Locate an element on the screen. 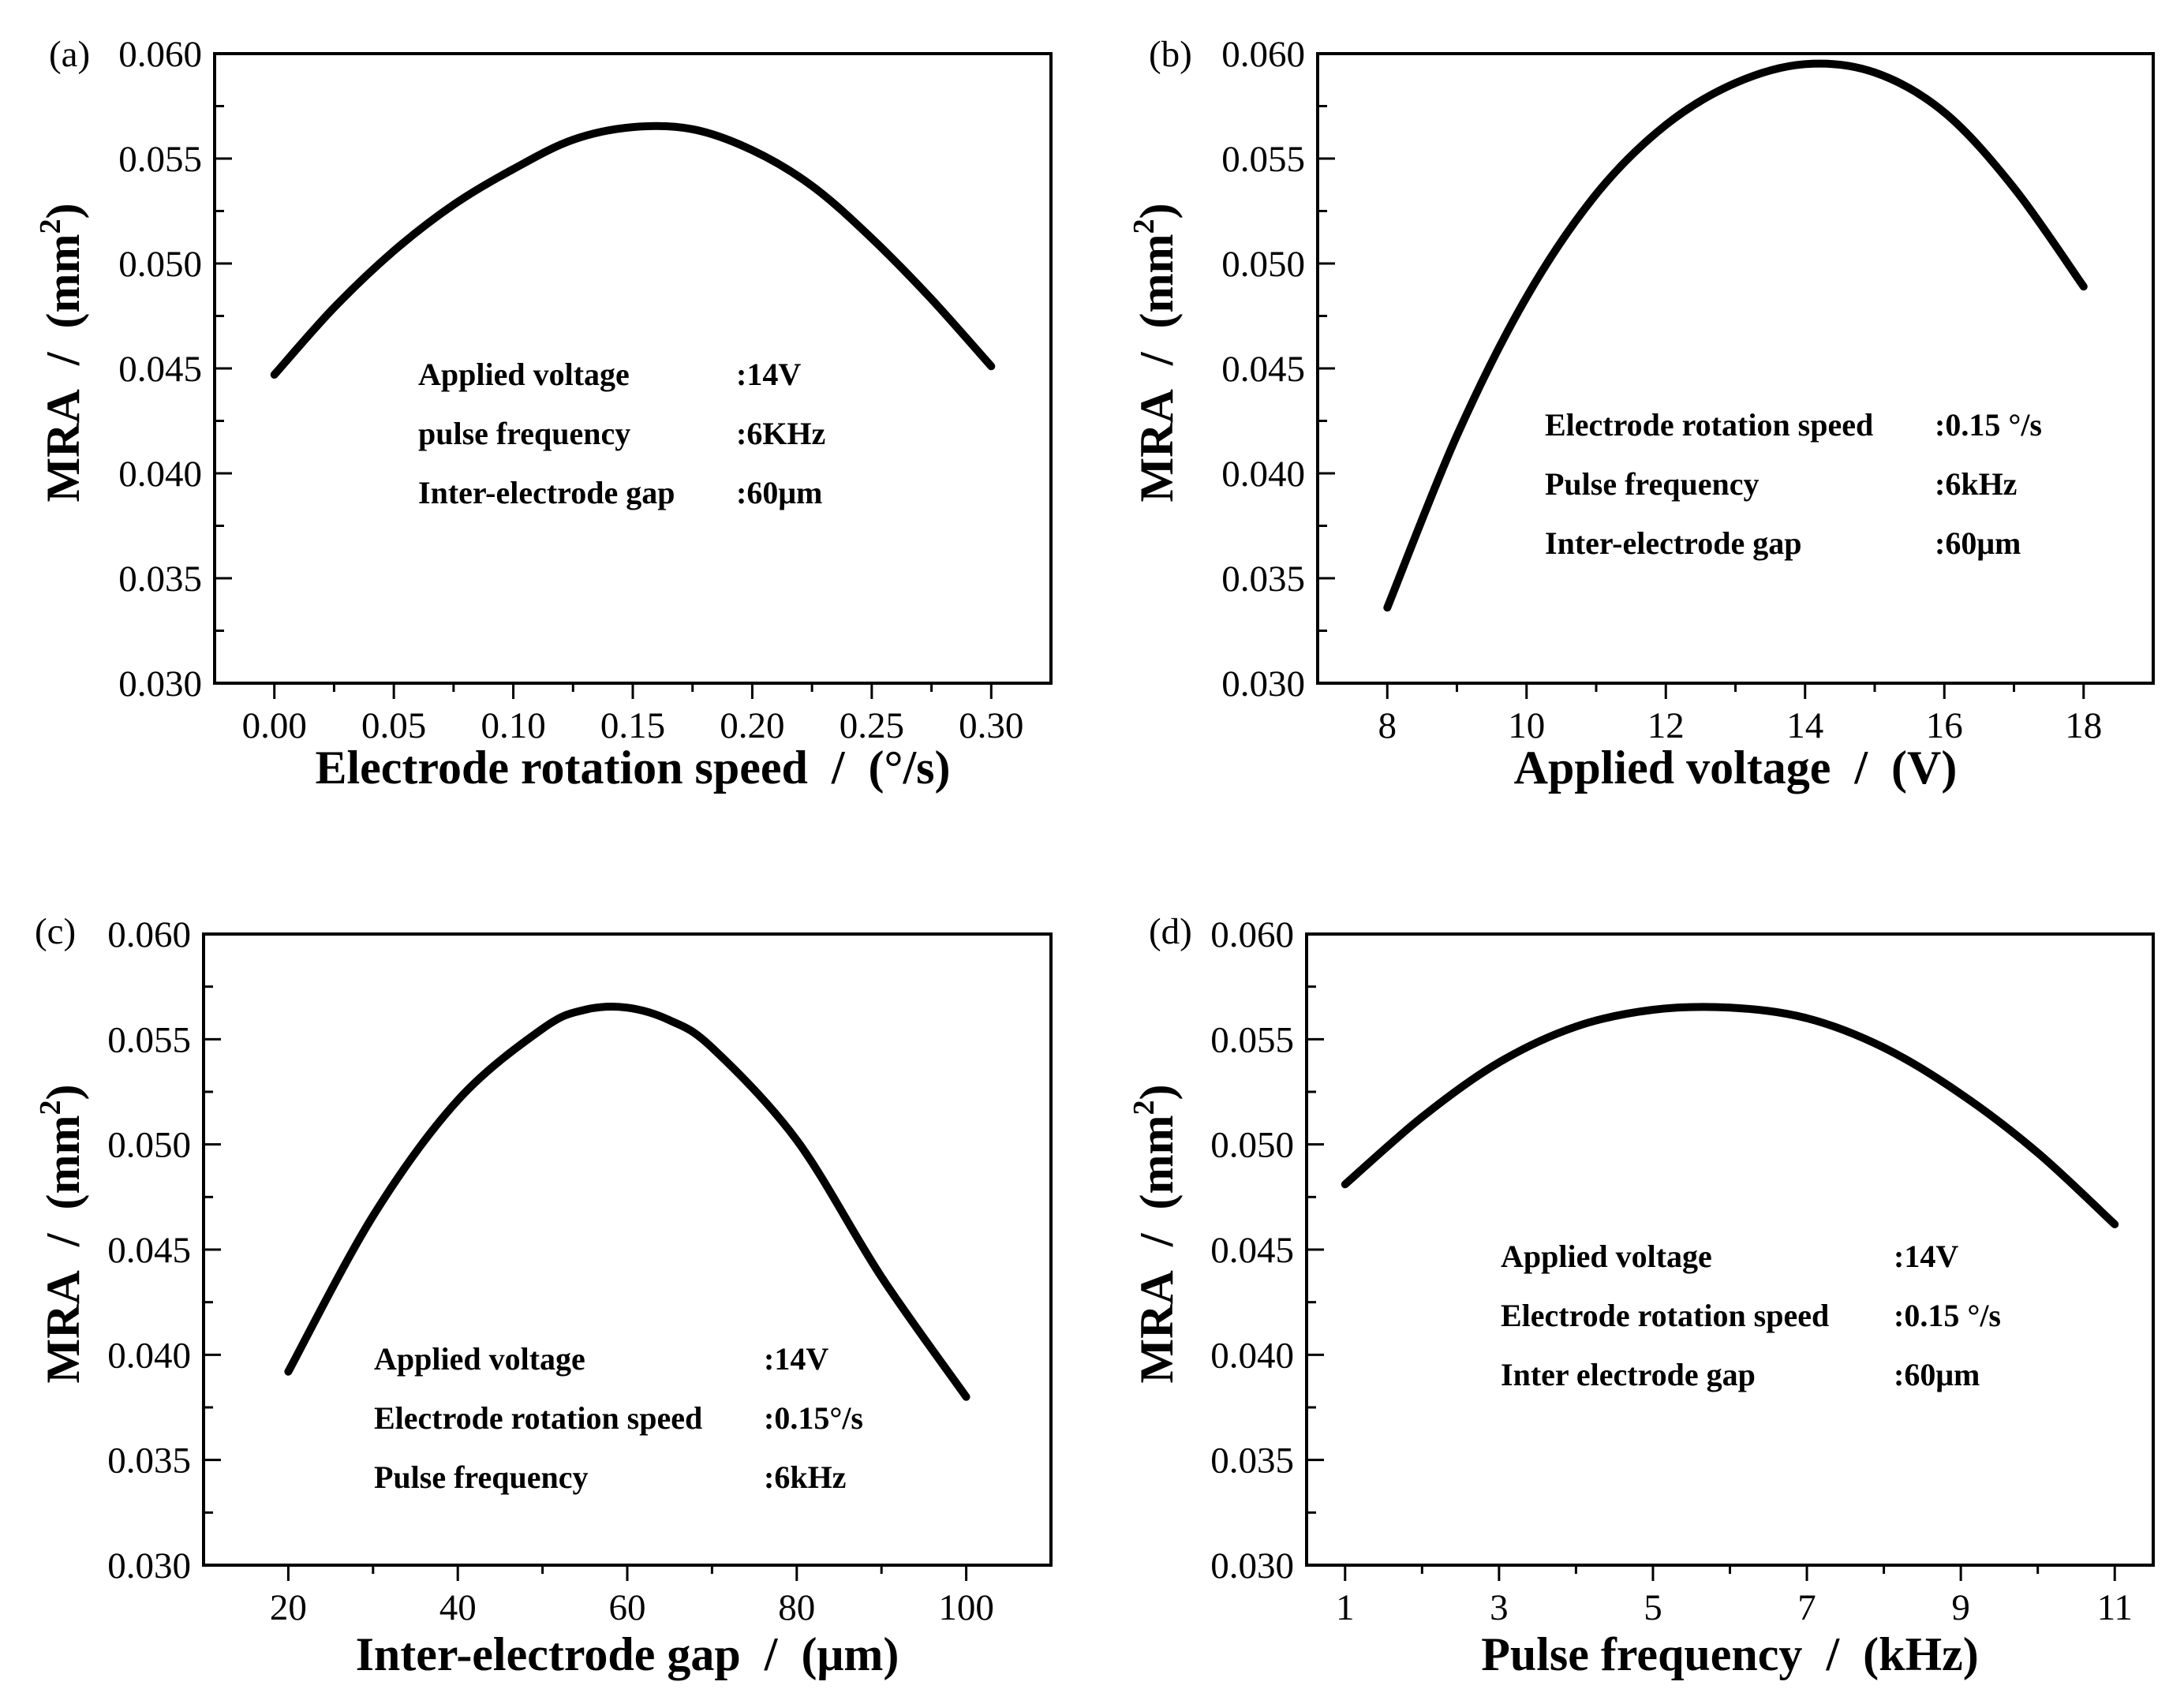 This screenshot has width=2184, height=1704. annotation-value: :6KHz is located at coordinates (780, 433).